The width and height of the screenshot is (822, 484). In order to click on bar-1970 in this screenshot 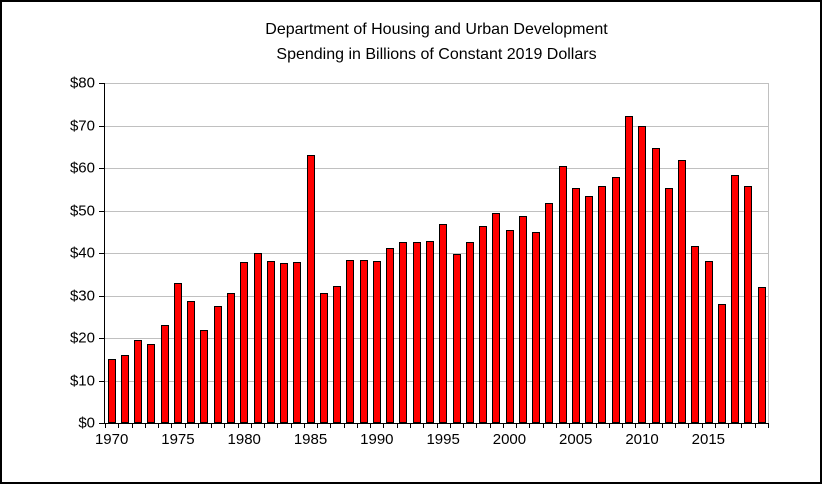, I will do `click(111, 390)`.